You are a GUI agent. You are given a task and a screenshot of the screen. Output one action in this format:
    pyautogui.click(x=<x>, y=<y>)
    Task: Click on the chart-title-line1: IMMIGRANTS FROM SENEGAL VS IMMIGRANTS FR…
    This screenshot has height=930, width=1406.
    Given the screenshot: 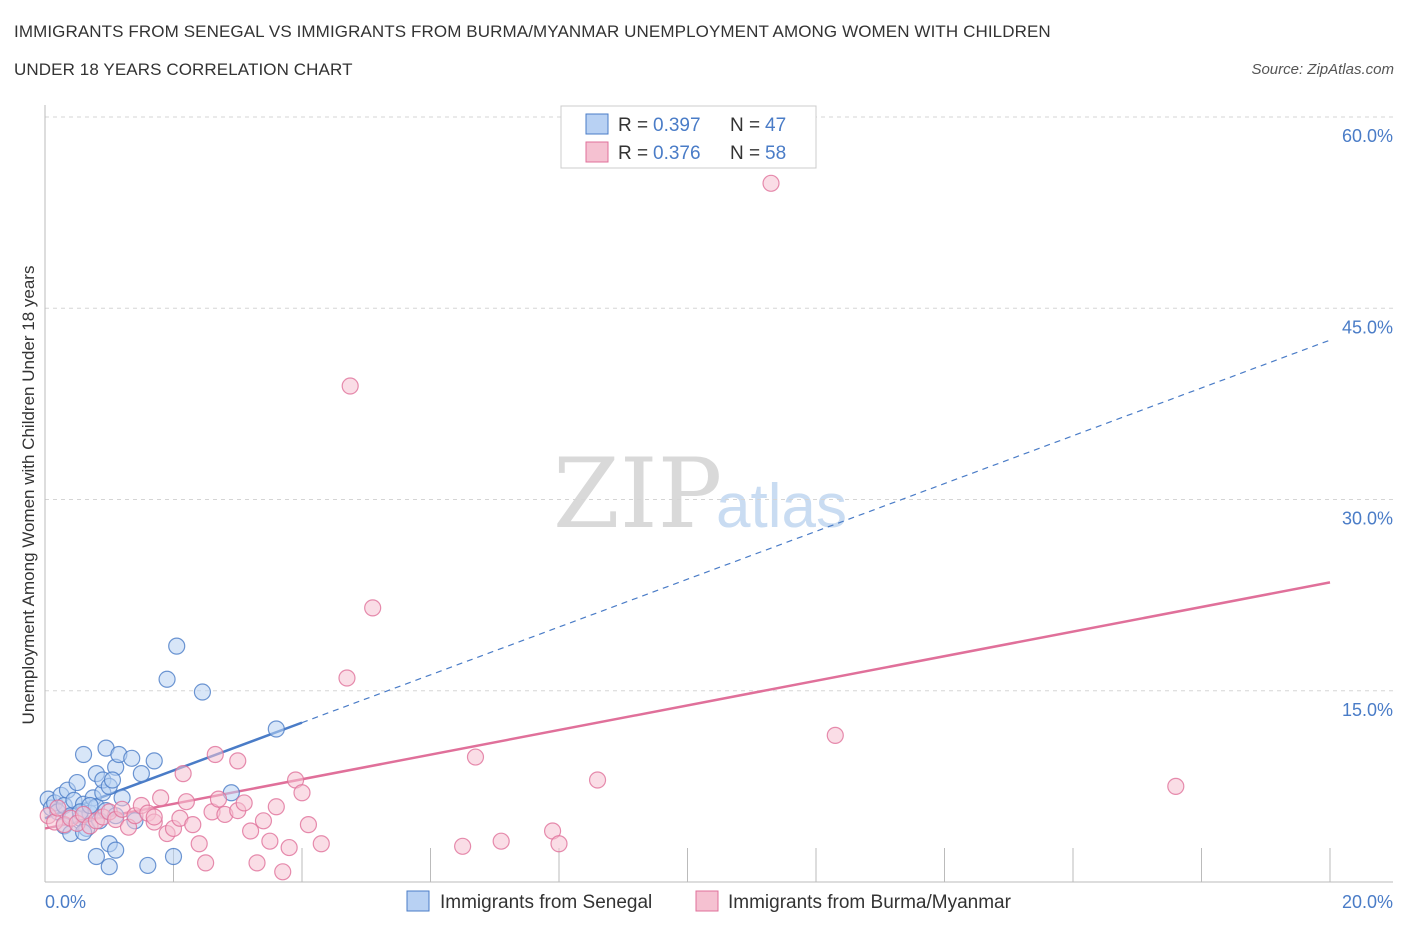 What is the action you would take?
    pyautogui.click(x=532, y=31)
    